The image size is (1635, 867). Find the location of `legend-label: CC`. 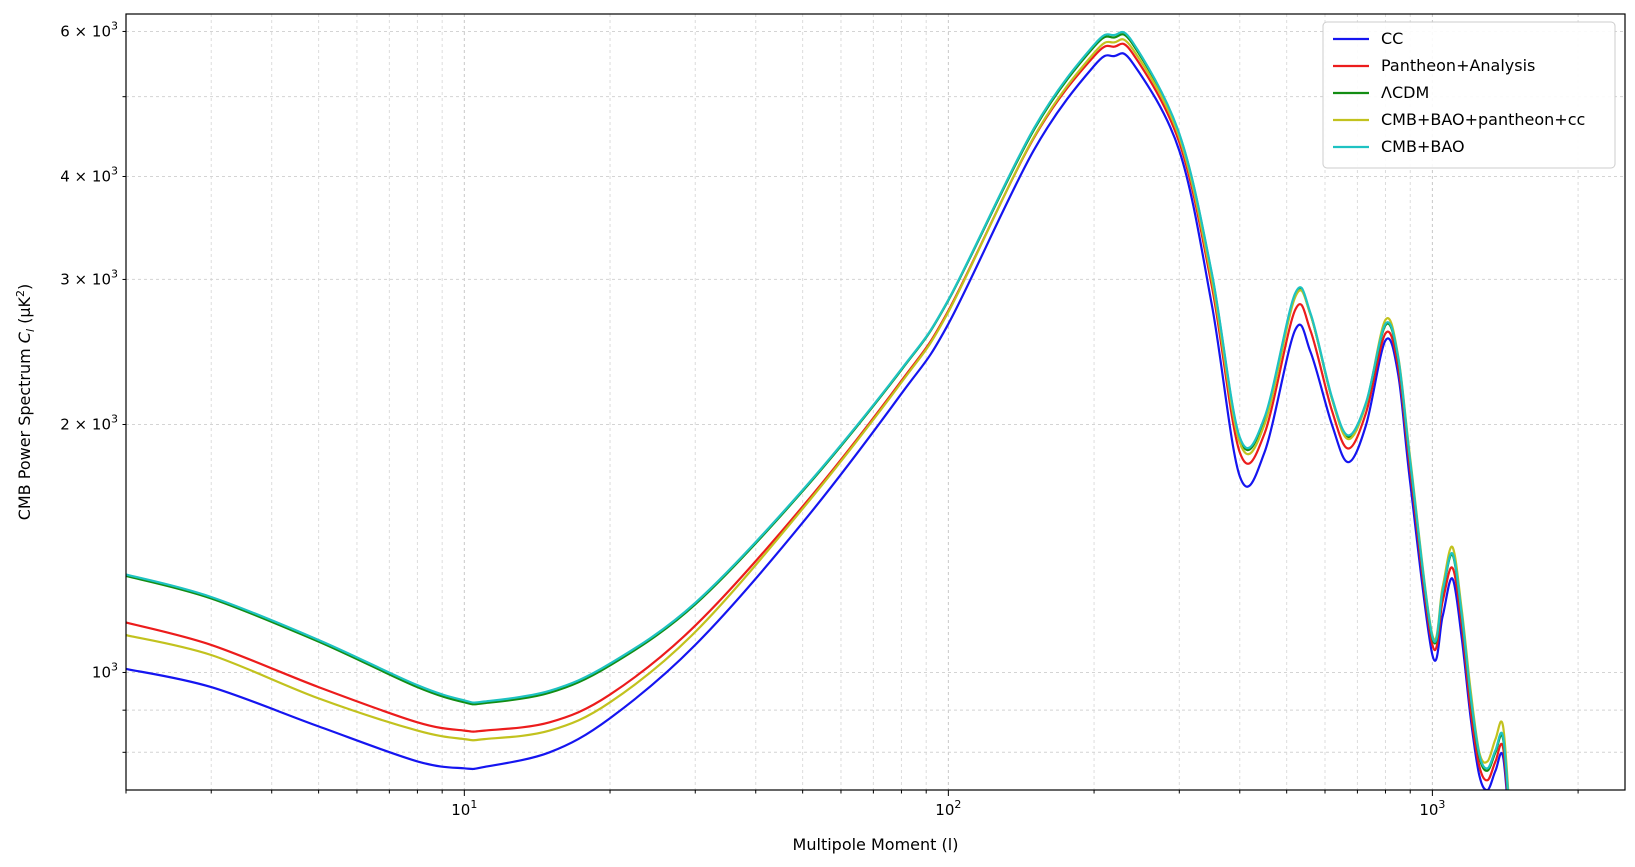

legend-label: CC is located at coordinates (1392, 38).